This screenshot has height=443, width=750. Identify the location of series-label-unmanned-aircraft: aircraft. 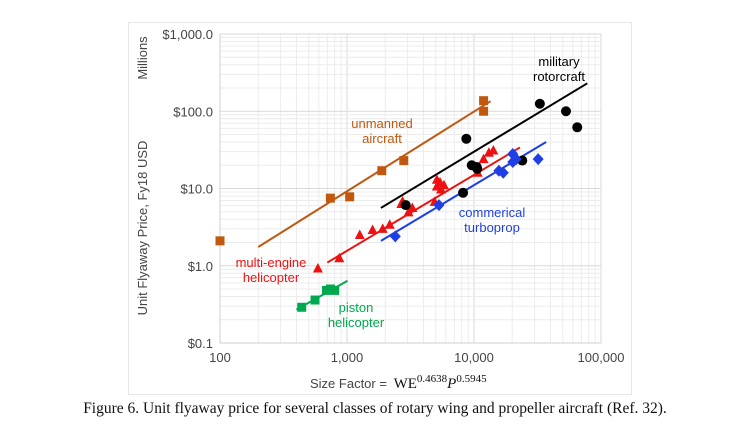
(382, 138).